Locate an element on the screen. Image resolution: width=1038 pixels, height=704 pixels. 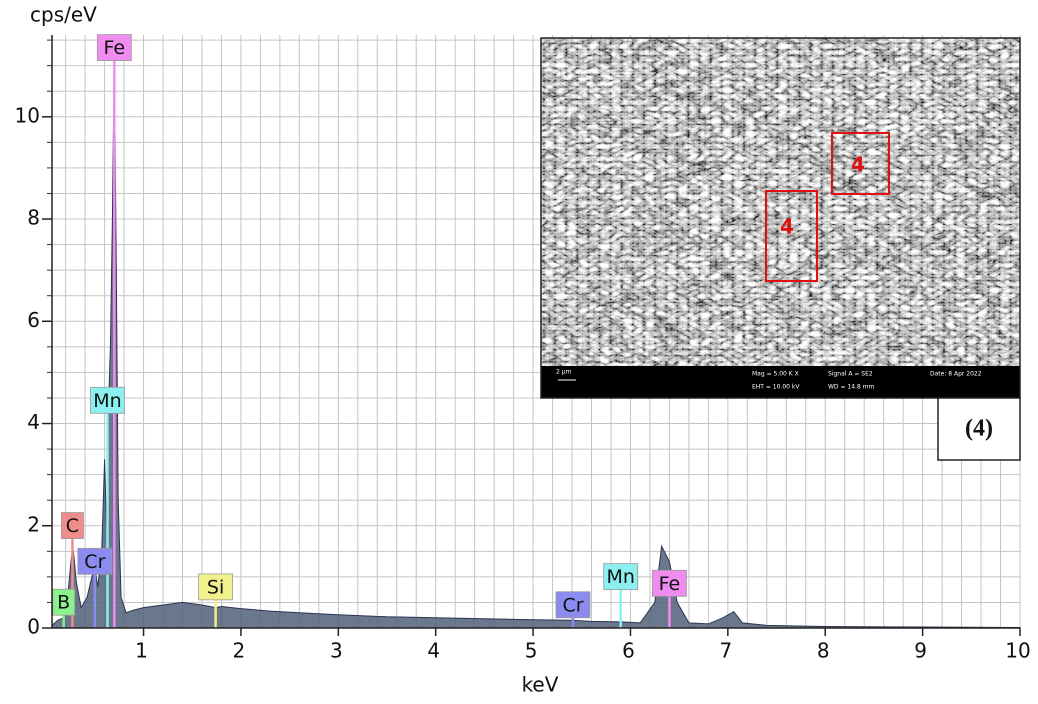
x-tick-label: 4 is located at coordinates (433, 651).